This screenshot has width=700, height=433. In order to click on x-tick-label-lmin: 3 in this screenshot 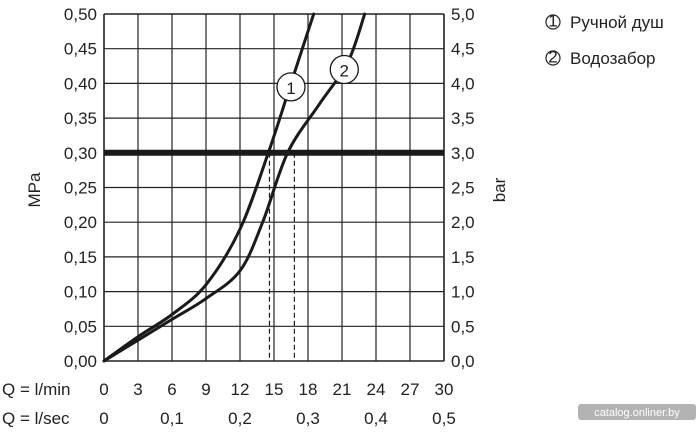, I will do `click(137, 389)`.